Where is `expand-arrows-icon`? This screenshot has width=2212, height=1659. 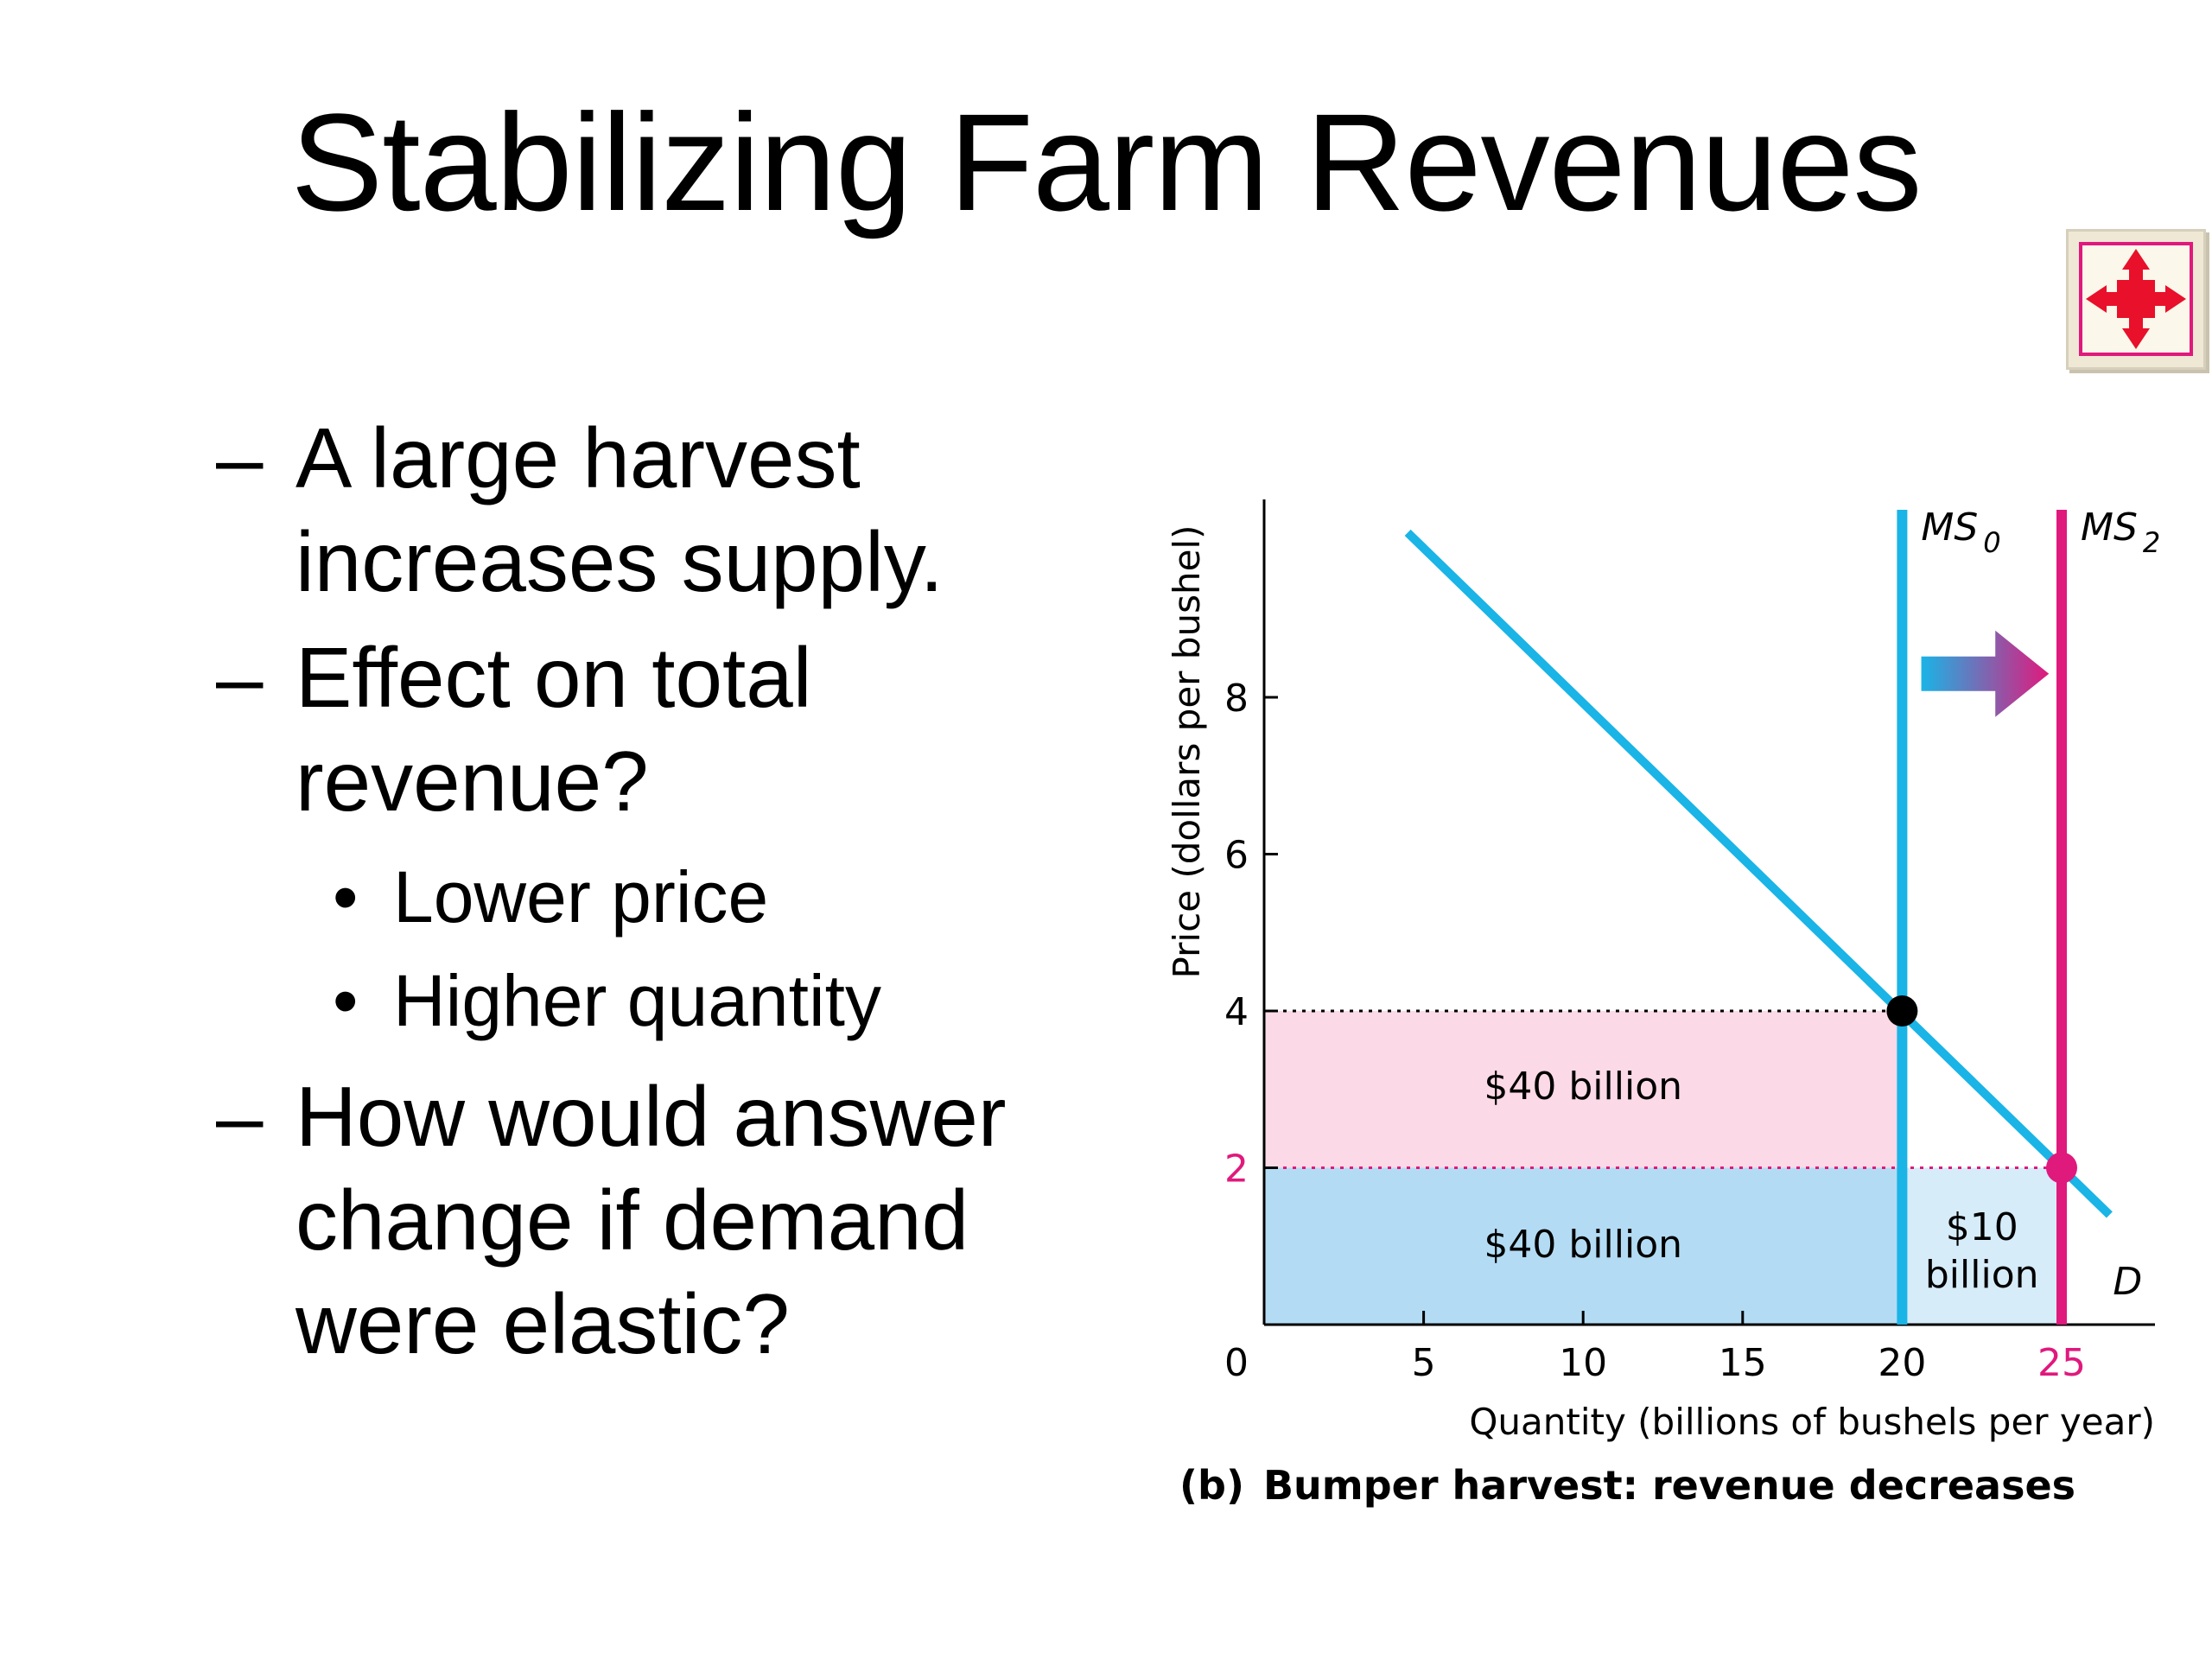
expand-arrows-icon is located at coordinates (2136, 299).